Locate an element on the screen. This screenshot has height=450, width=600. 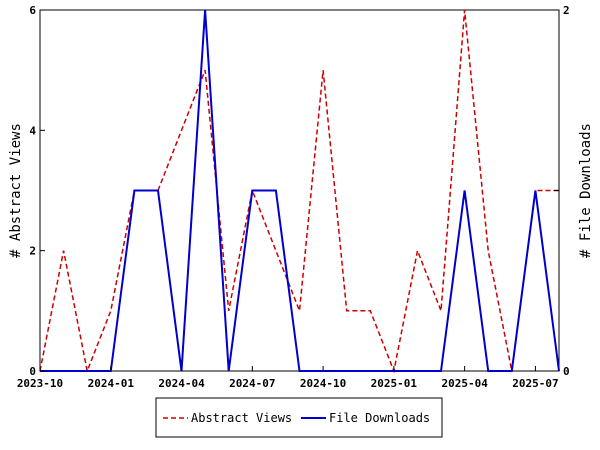
y-right-tick-label: 0 is located at coordinates (566, 371).